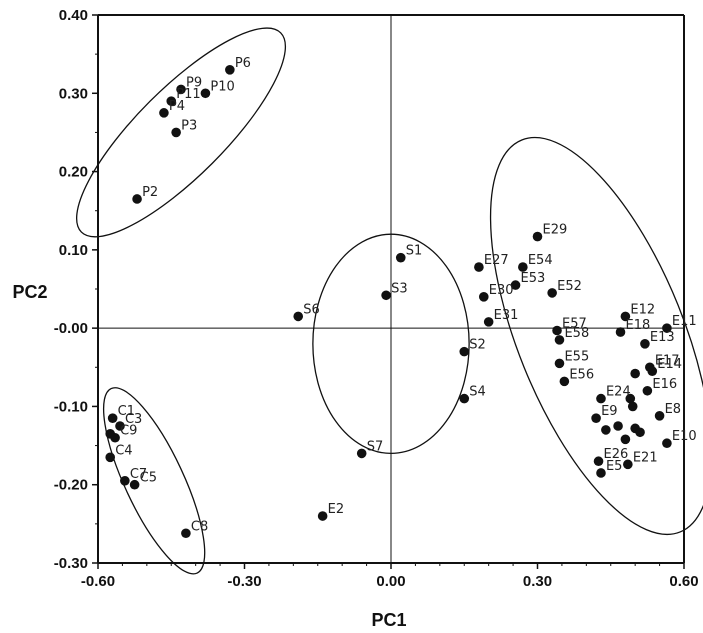 The image size is (703, 633). Describe the element at coordinates (194, 82) in the screenshot. I see `point-label: P9` at that location.